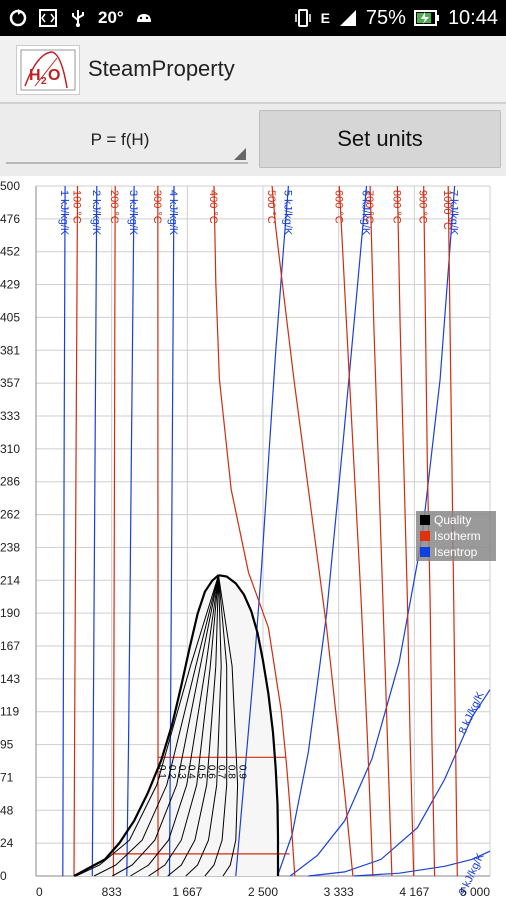 This screenshot has height=900, width=506. Describe the element at coordinates (396, 207) in the screenshot. I see `isotherm-label: 800 °C` at that location.